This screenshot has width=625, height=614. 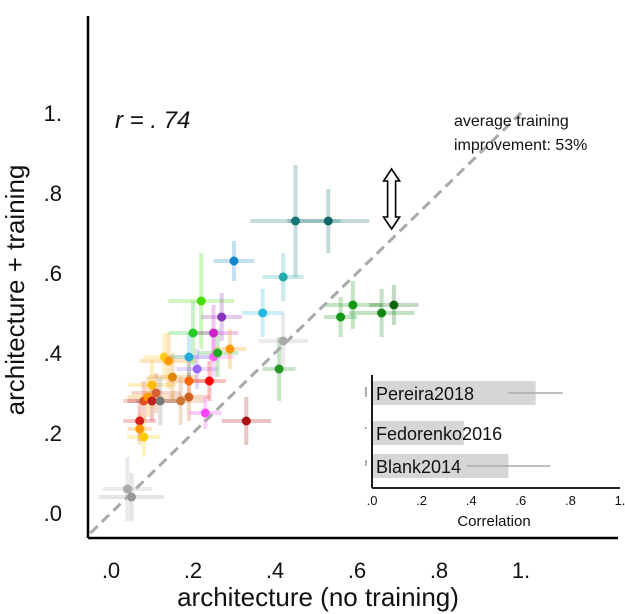 I want to click on inset-bar-label-1: Fedorenko2016, so click(x=439, y=434).